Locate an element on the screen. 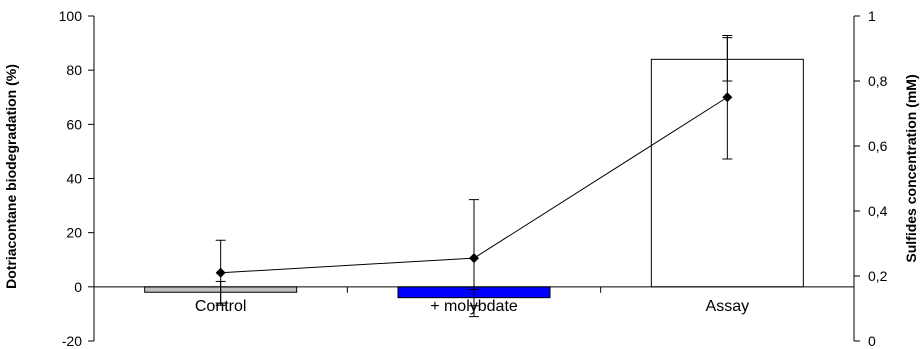 This screenshot has height=349, width=924. y-tick-label-right-0: 0 is located at coordinates (872, 341).